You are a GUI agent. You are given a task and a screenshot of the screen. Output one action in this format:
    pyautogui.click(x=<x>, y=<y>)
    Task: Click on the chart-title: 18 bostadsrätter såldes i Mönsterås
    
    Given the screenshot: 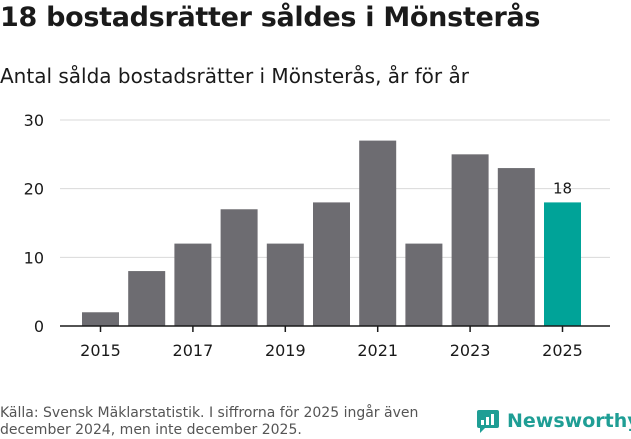 What is the action you would take?
    pyautogui.click(x=270, y=17)
    